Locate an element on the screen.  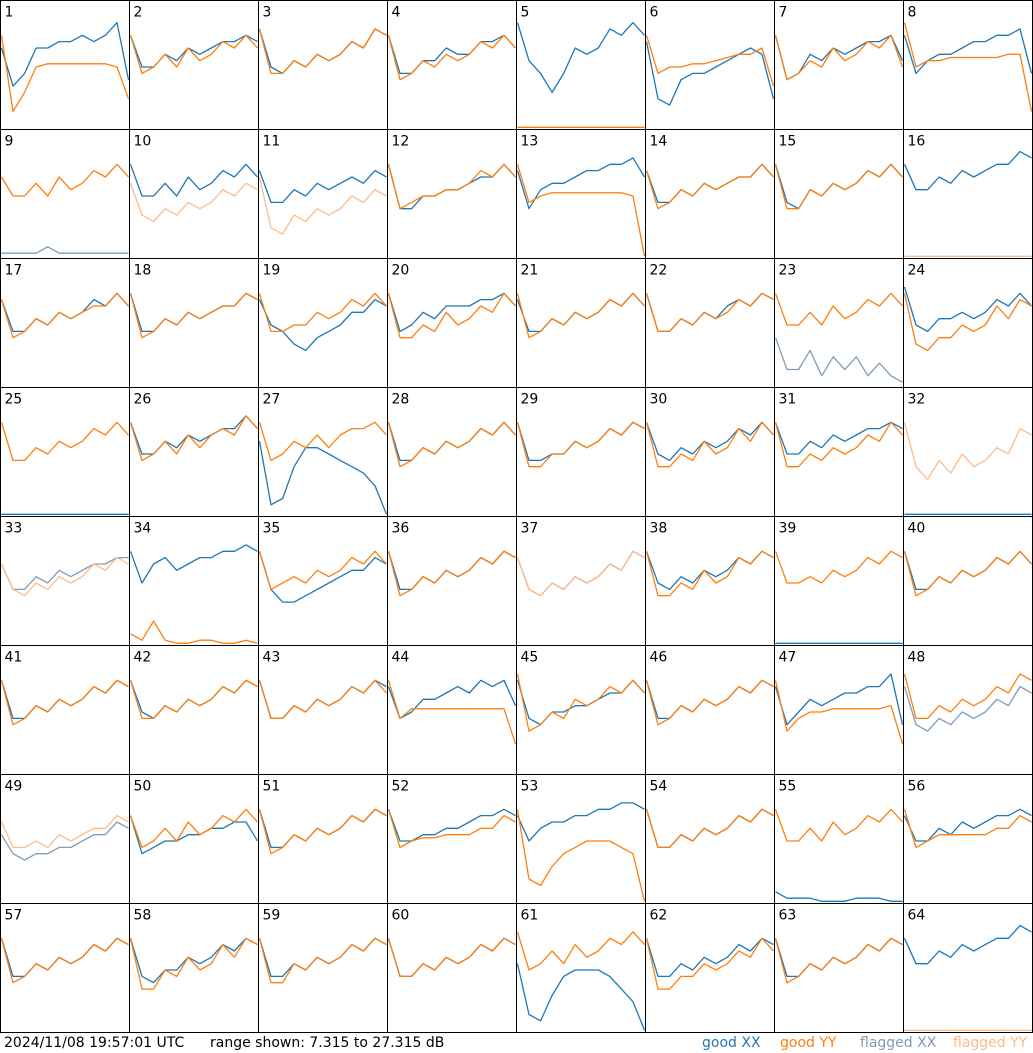
timestamp: 2024/11/08 19:57:01 UTC is located at coordinates (94, 1043).